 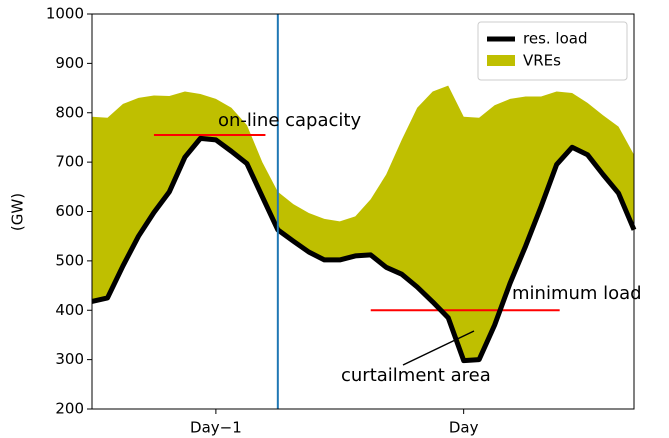 I want to click on annotation: curtailment area, so click(x=416, y=375).